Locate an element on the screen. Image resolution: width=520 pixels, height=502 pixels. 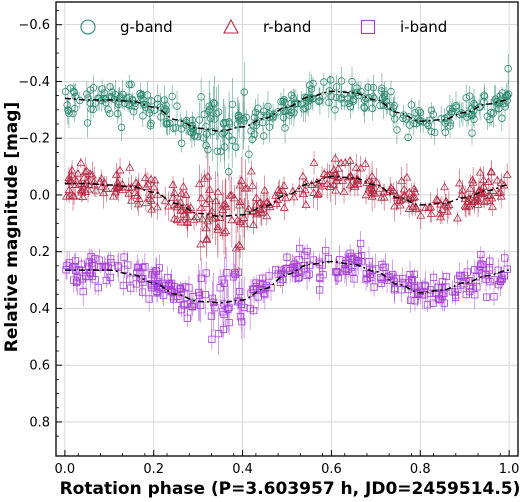
y-axis-title: Relative magnitude [mag] is located at coordinates (12, 227).